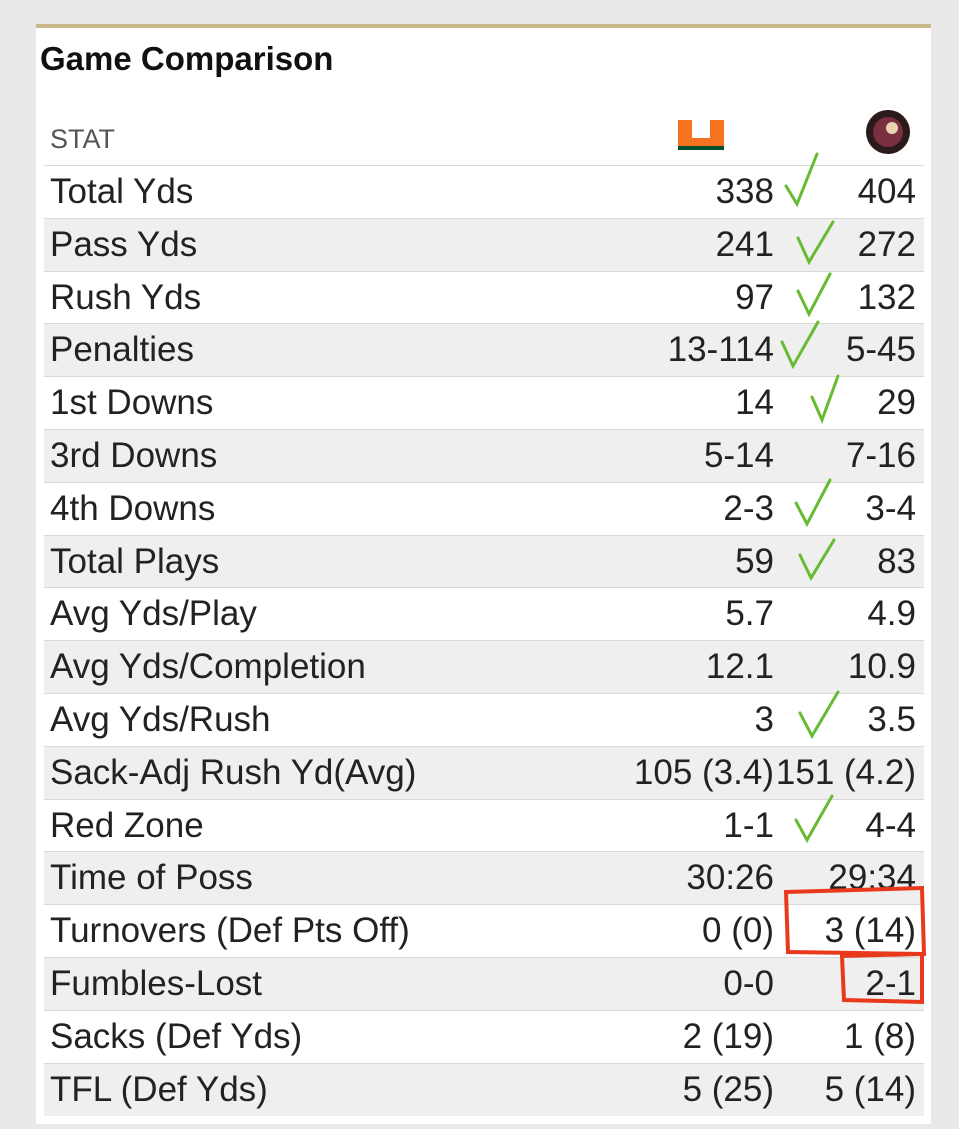 Image resolution: width=959 pixels, height=1129 pixels. What do you see at coordinates (754, 403) in the screenshot?
I see `miami-value: 14` at bounding box center [754, 403].